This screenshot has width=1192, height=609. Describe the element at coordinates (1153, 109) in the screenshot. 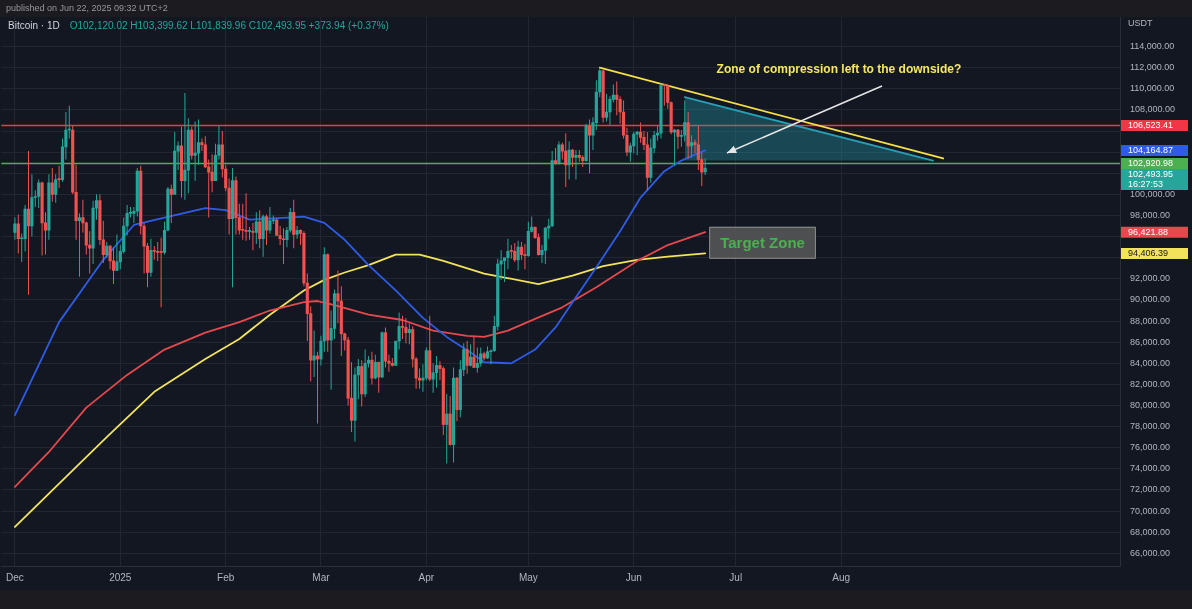

I see `y-tick-label: 108,000.00` at that location.